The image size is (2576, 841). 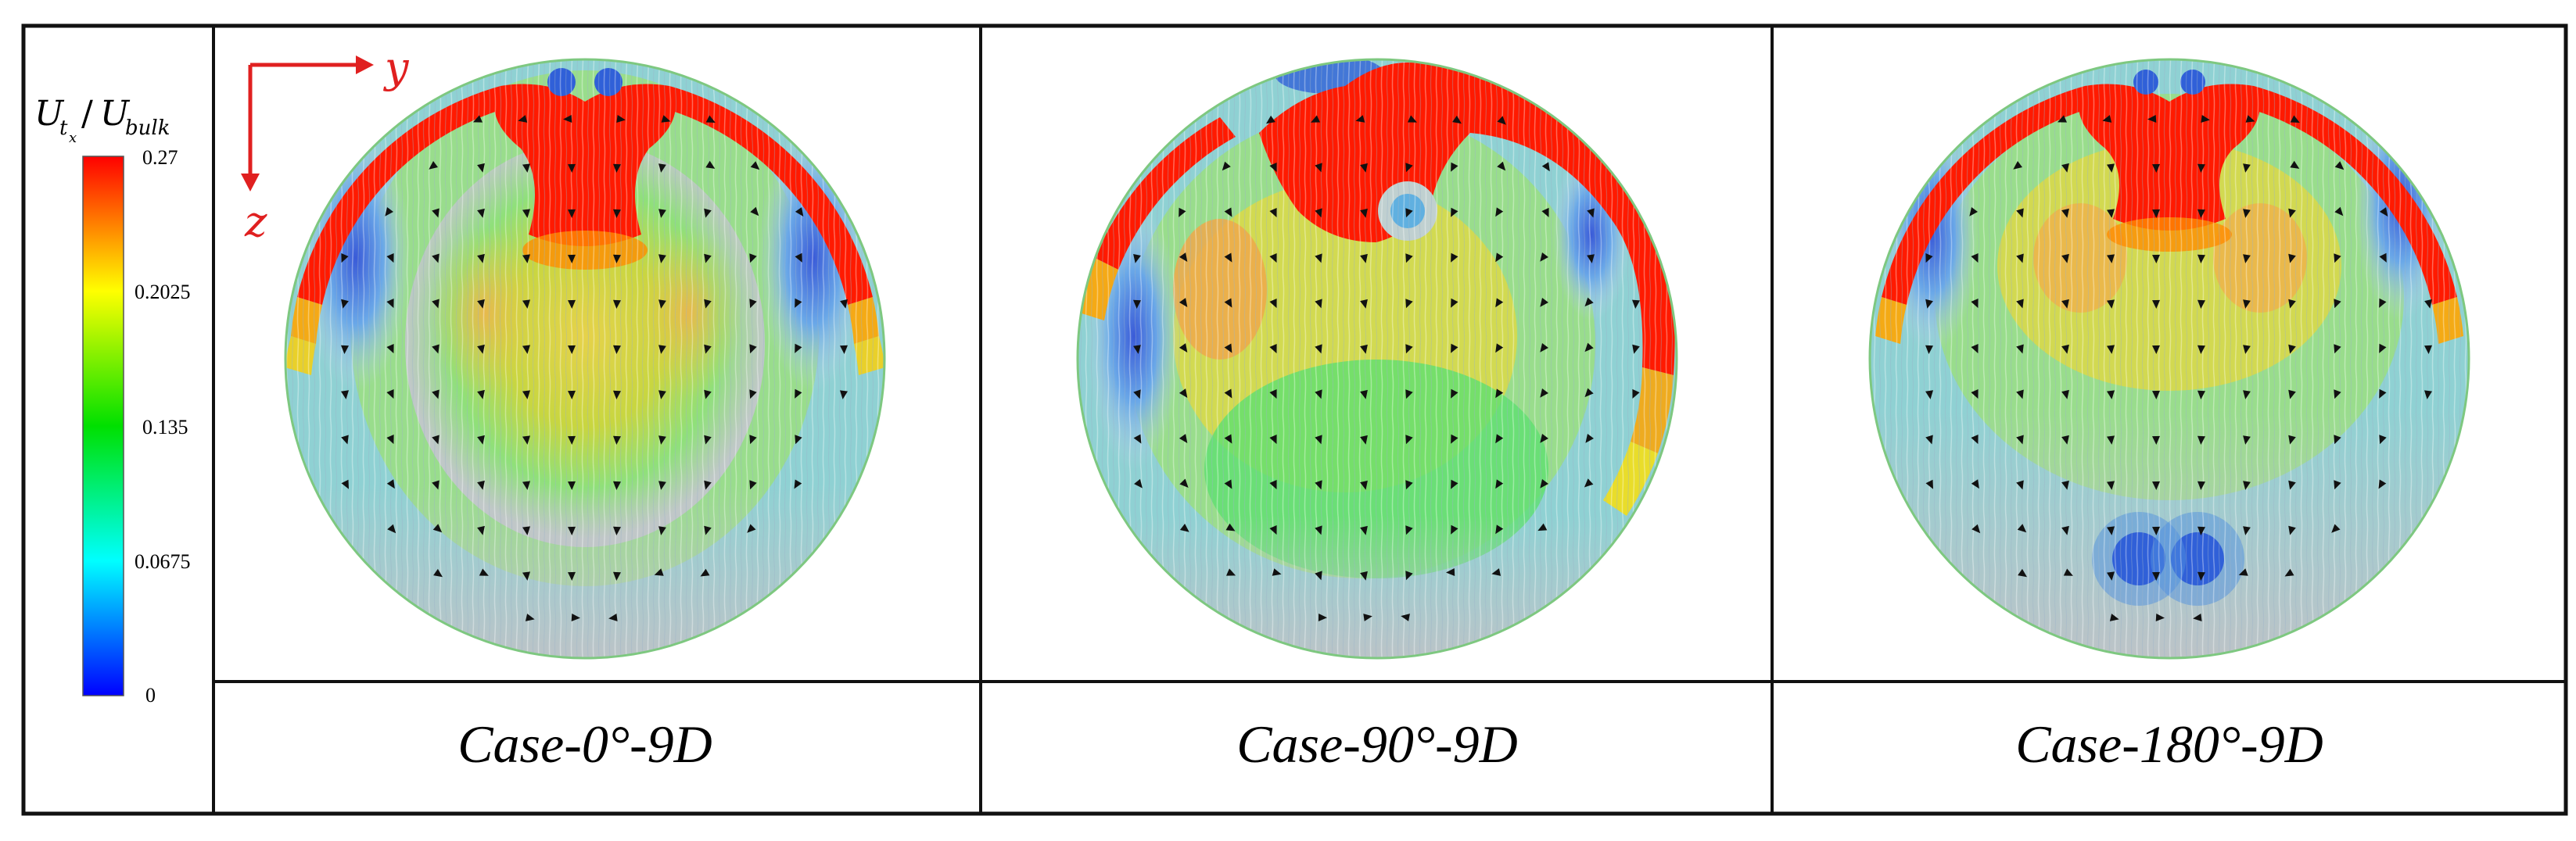 I want to click on y-arrowhead-icon, so click(x=365, y=65).